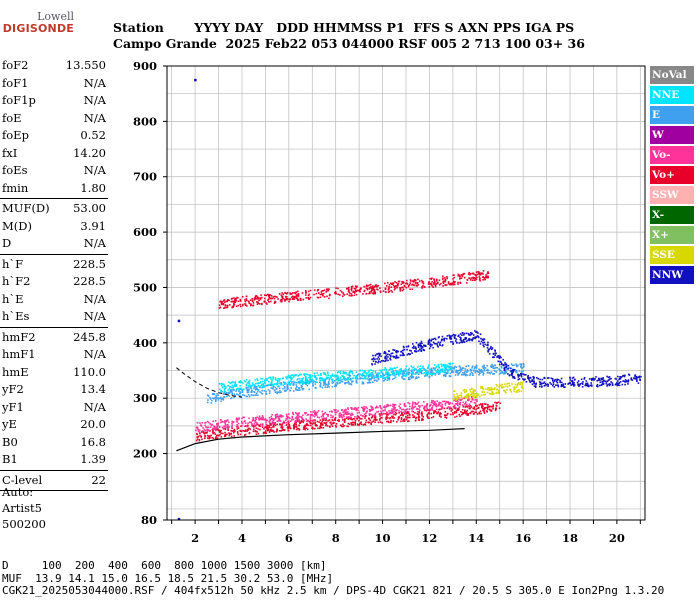  I want to click on dashed-trace-curve, so click(209, 382).